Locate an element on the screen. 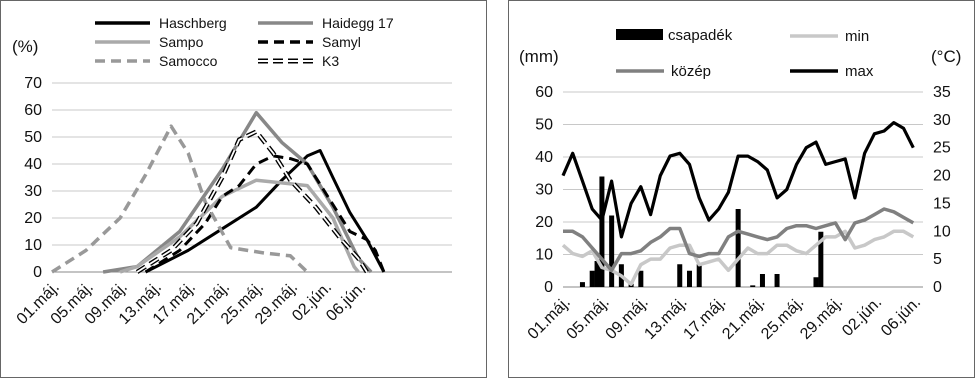 The width and height of the screenshot is (975, 378). series-line-haschberg is located at coordinates (265, 211).